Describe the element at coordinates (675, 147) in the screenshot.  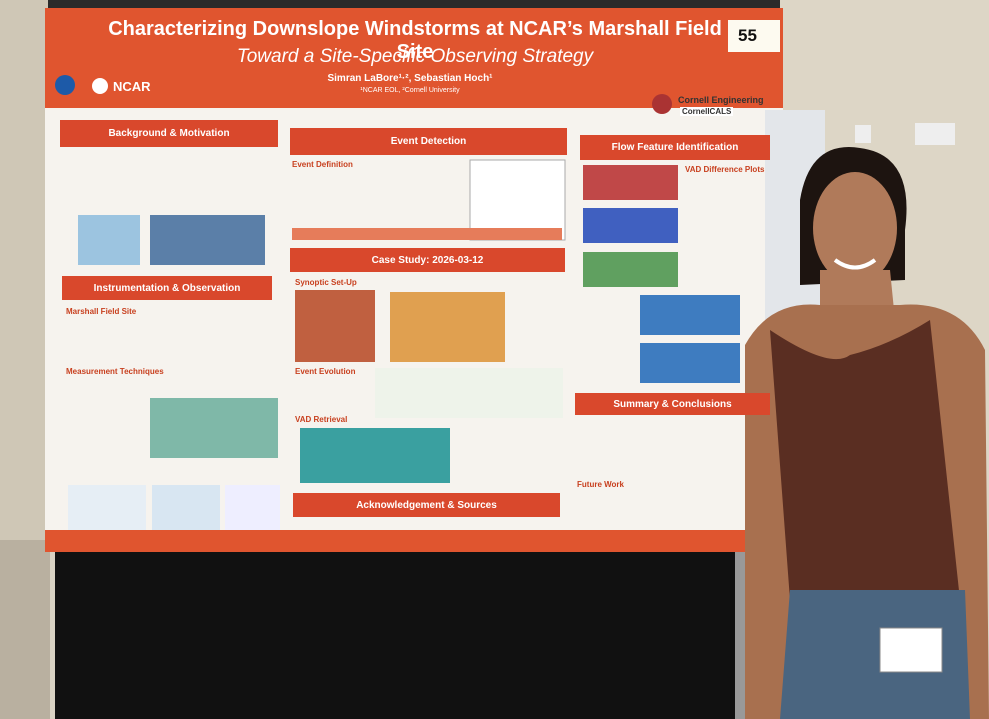
I see `section-heading: Flow Feature Identification` at that location.